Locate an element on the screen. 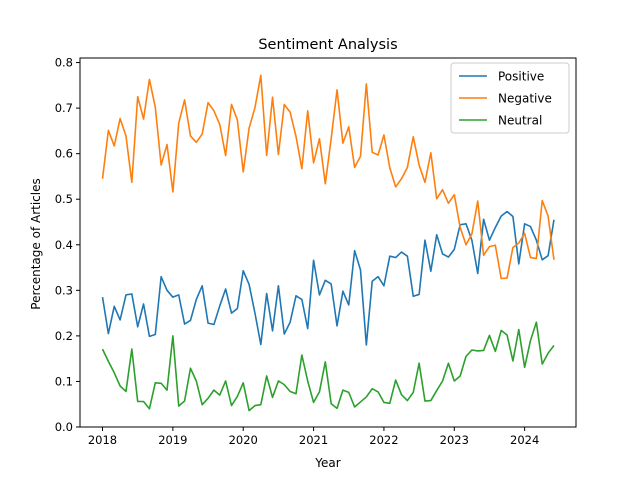 This screenshot has height=480, width=640. legend-label-positive: Positive is located at coordinates (521, 77).